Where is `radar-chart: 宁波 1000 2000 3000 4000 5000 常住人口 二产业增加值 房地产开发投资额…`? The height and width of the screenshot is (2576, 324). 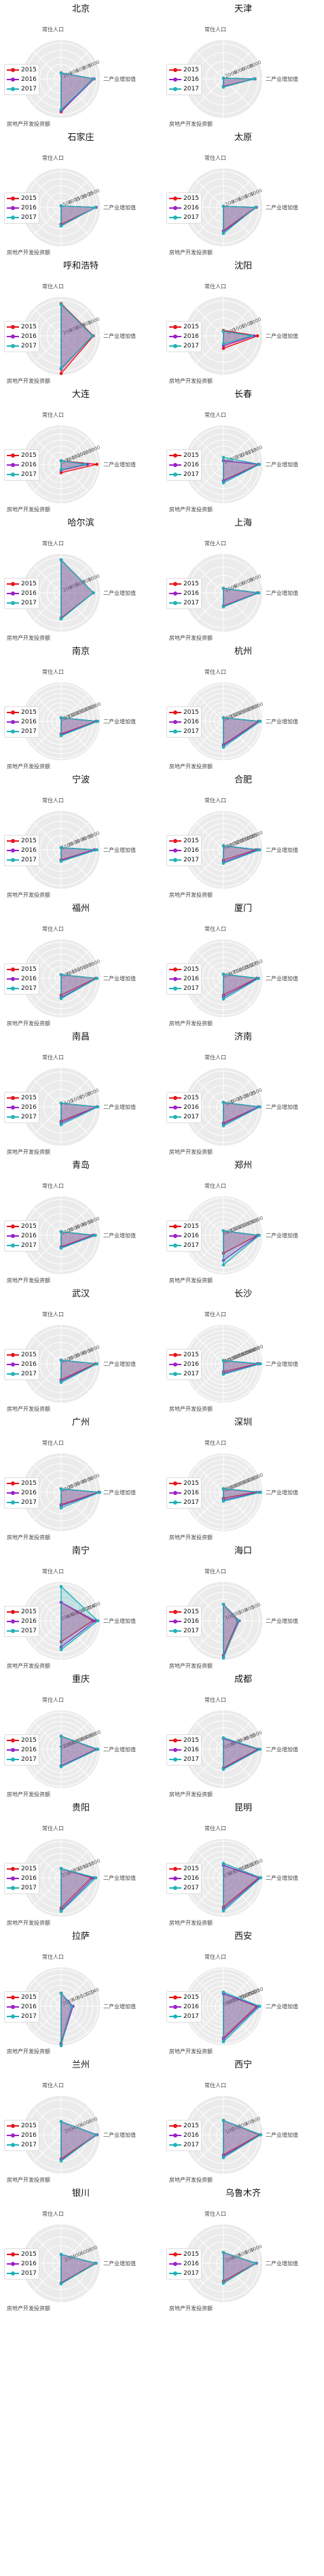
radar-chart: 宁波 1000 2000 3000 4000 5000 常住人口 二产业增加值 房地产开发投资额… is located at coordinates (81, 836).